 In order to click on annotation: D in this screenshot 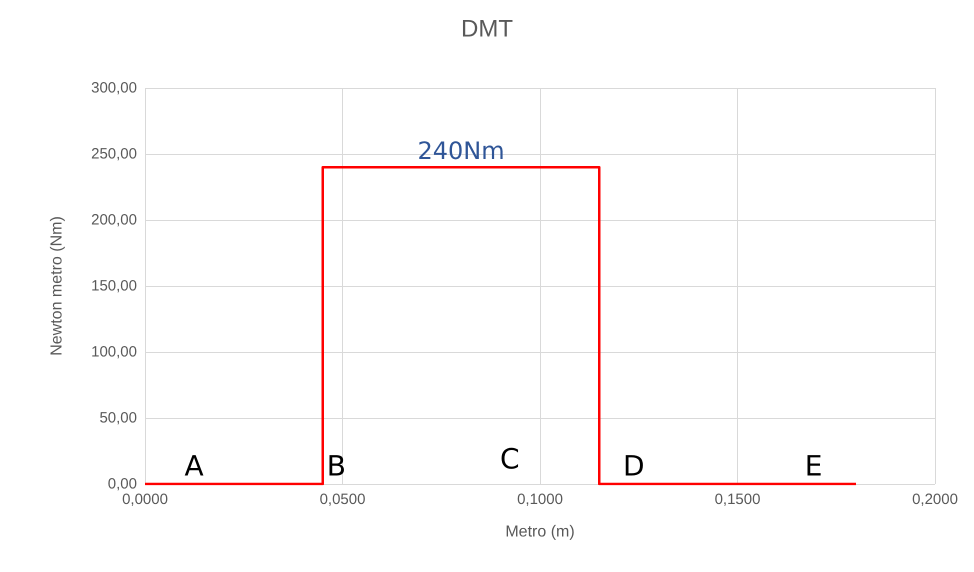, I will do `click(634, 466)`.